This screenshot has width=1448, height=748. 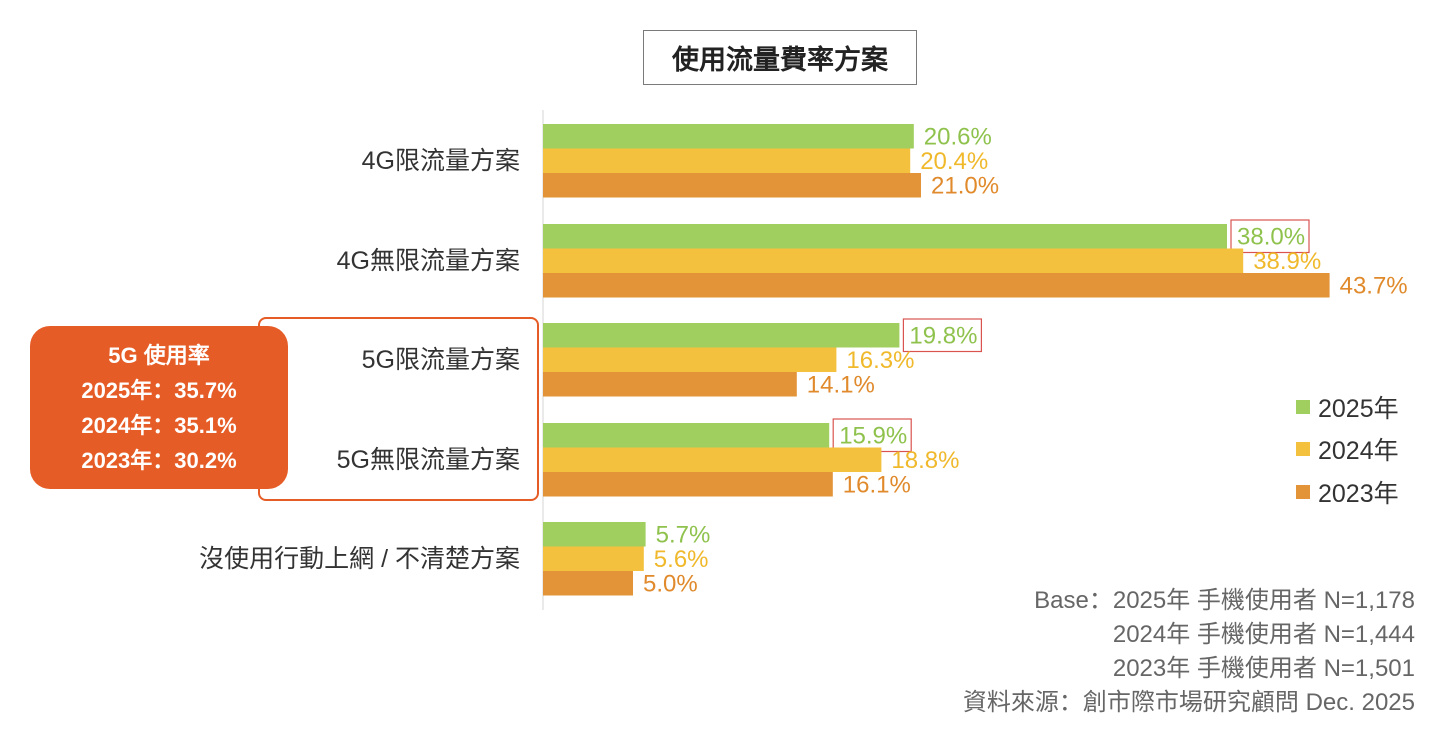 I want to click on source-line: 資料來源：創市際市場研究顧問 Dec. 2025, so click(x=1188, y=702).